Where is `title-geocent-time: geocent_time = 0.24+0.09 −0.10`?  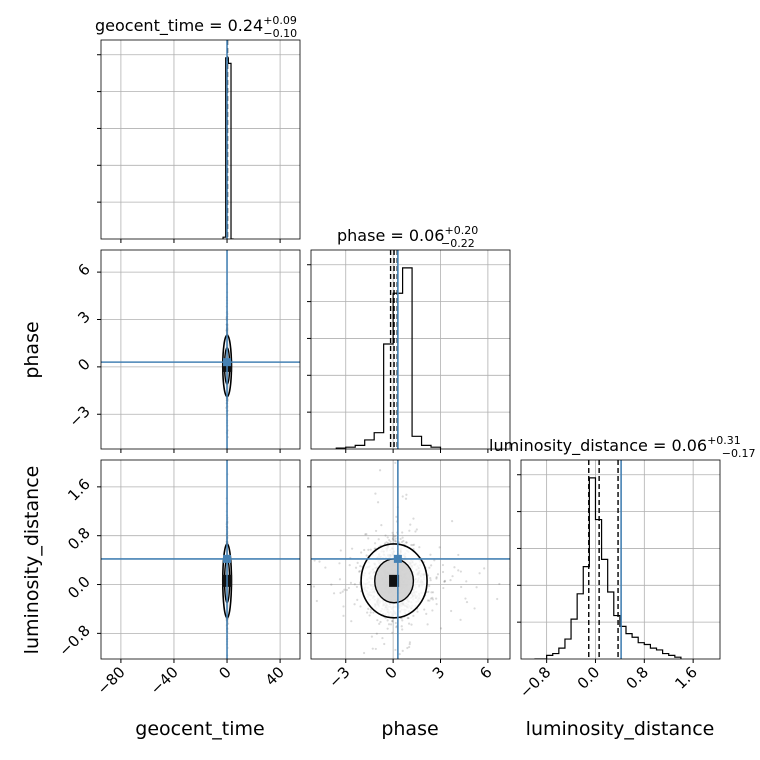 title-geocent-time: geocent_time = 0.24+0.09 −0.10 is located at coordinates (196, 27).